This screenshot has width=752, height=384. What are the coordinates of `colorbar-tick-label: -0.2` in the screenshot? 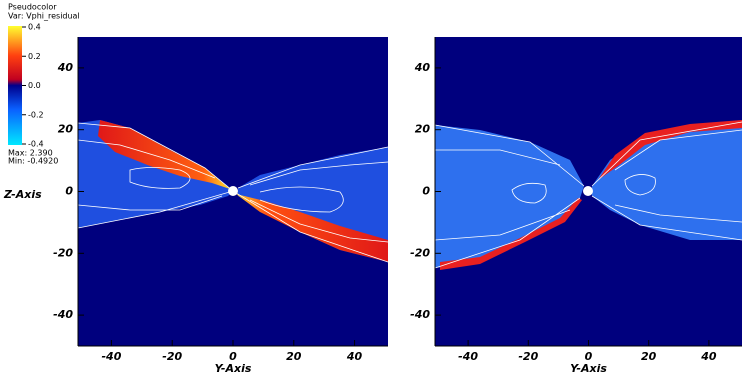 It's located at (36, 114).